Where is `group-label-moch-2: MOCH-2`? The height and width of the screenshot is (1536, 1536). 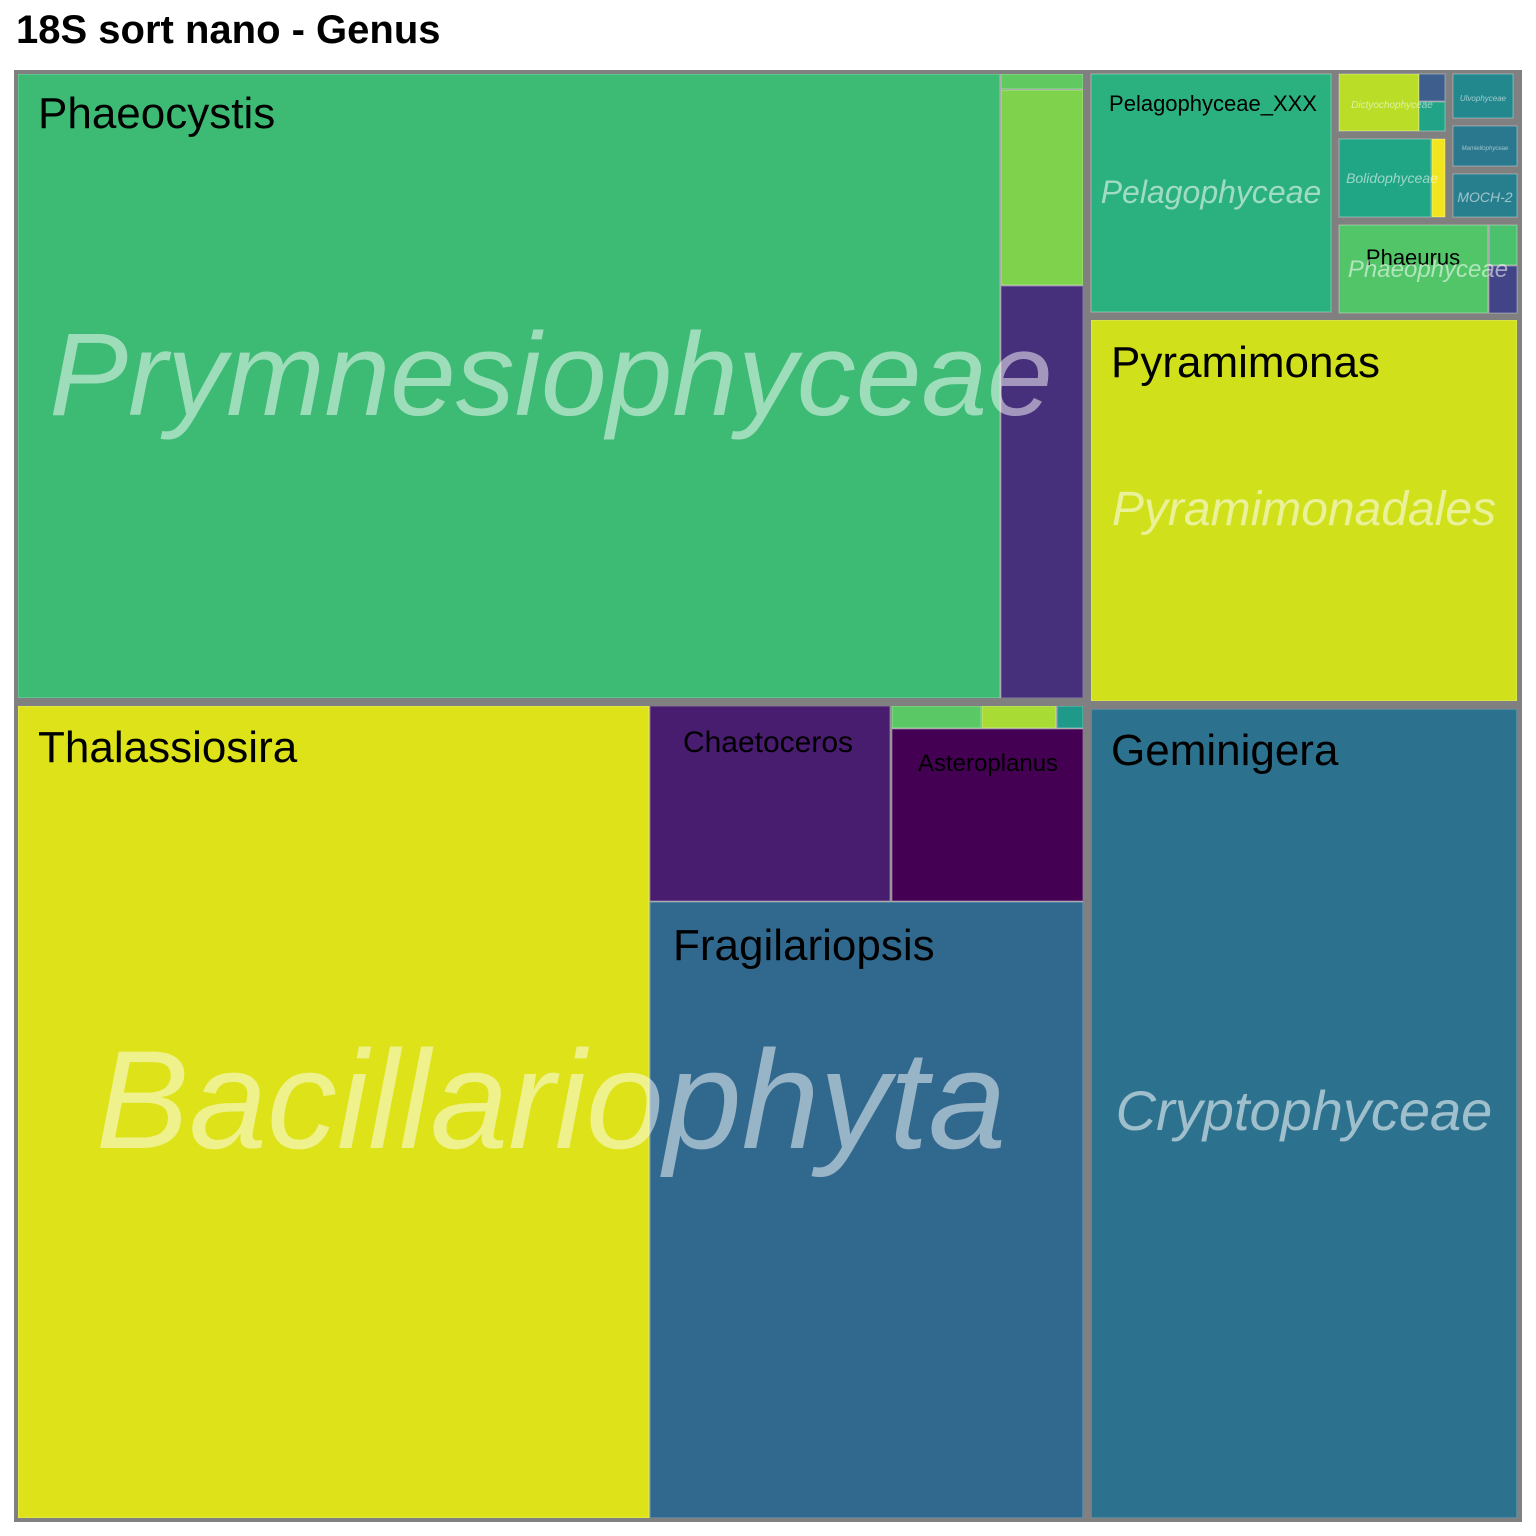 group-label-moch-2: MOCH-2 is located at coordinates (1484, 197).